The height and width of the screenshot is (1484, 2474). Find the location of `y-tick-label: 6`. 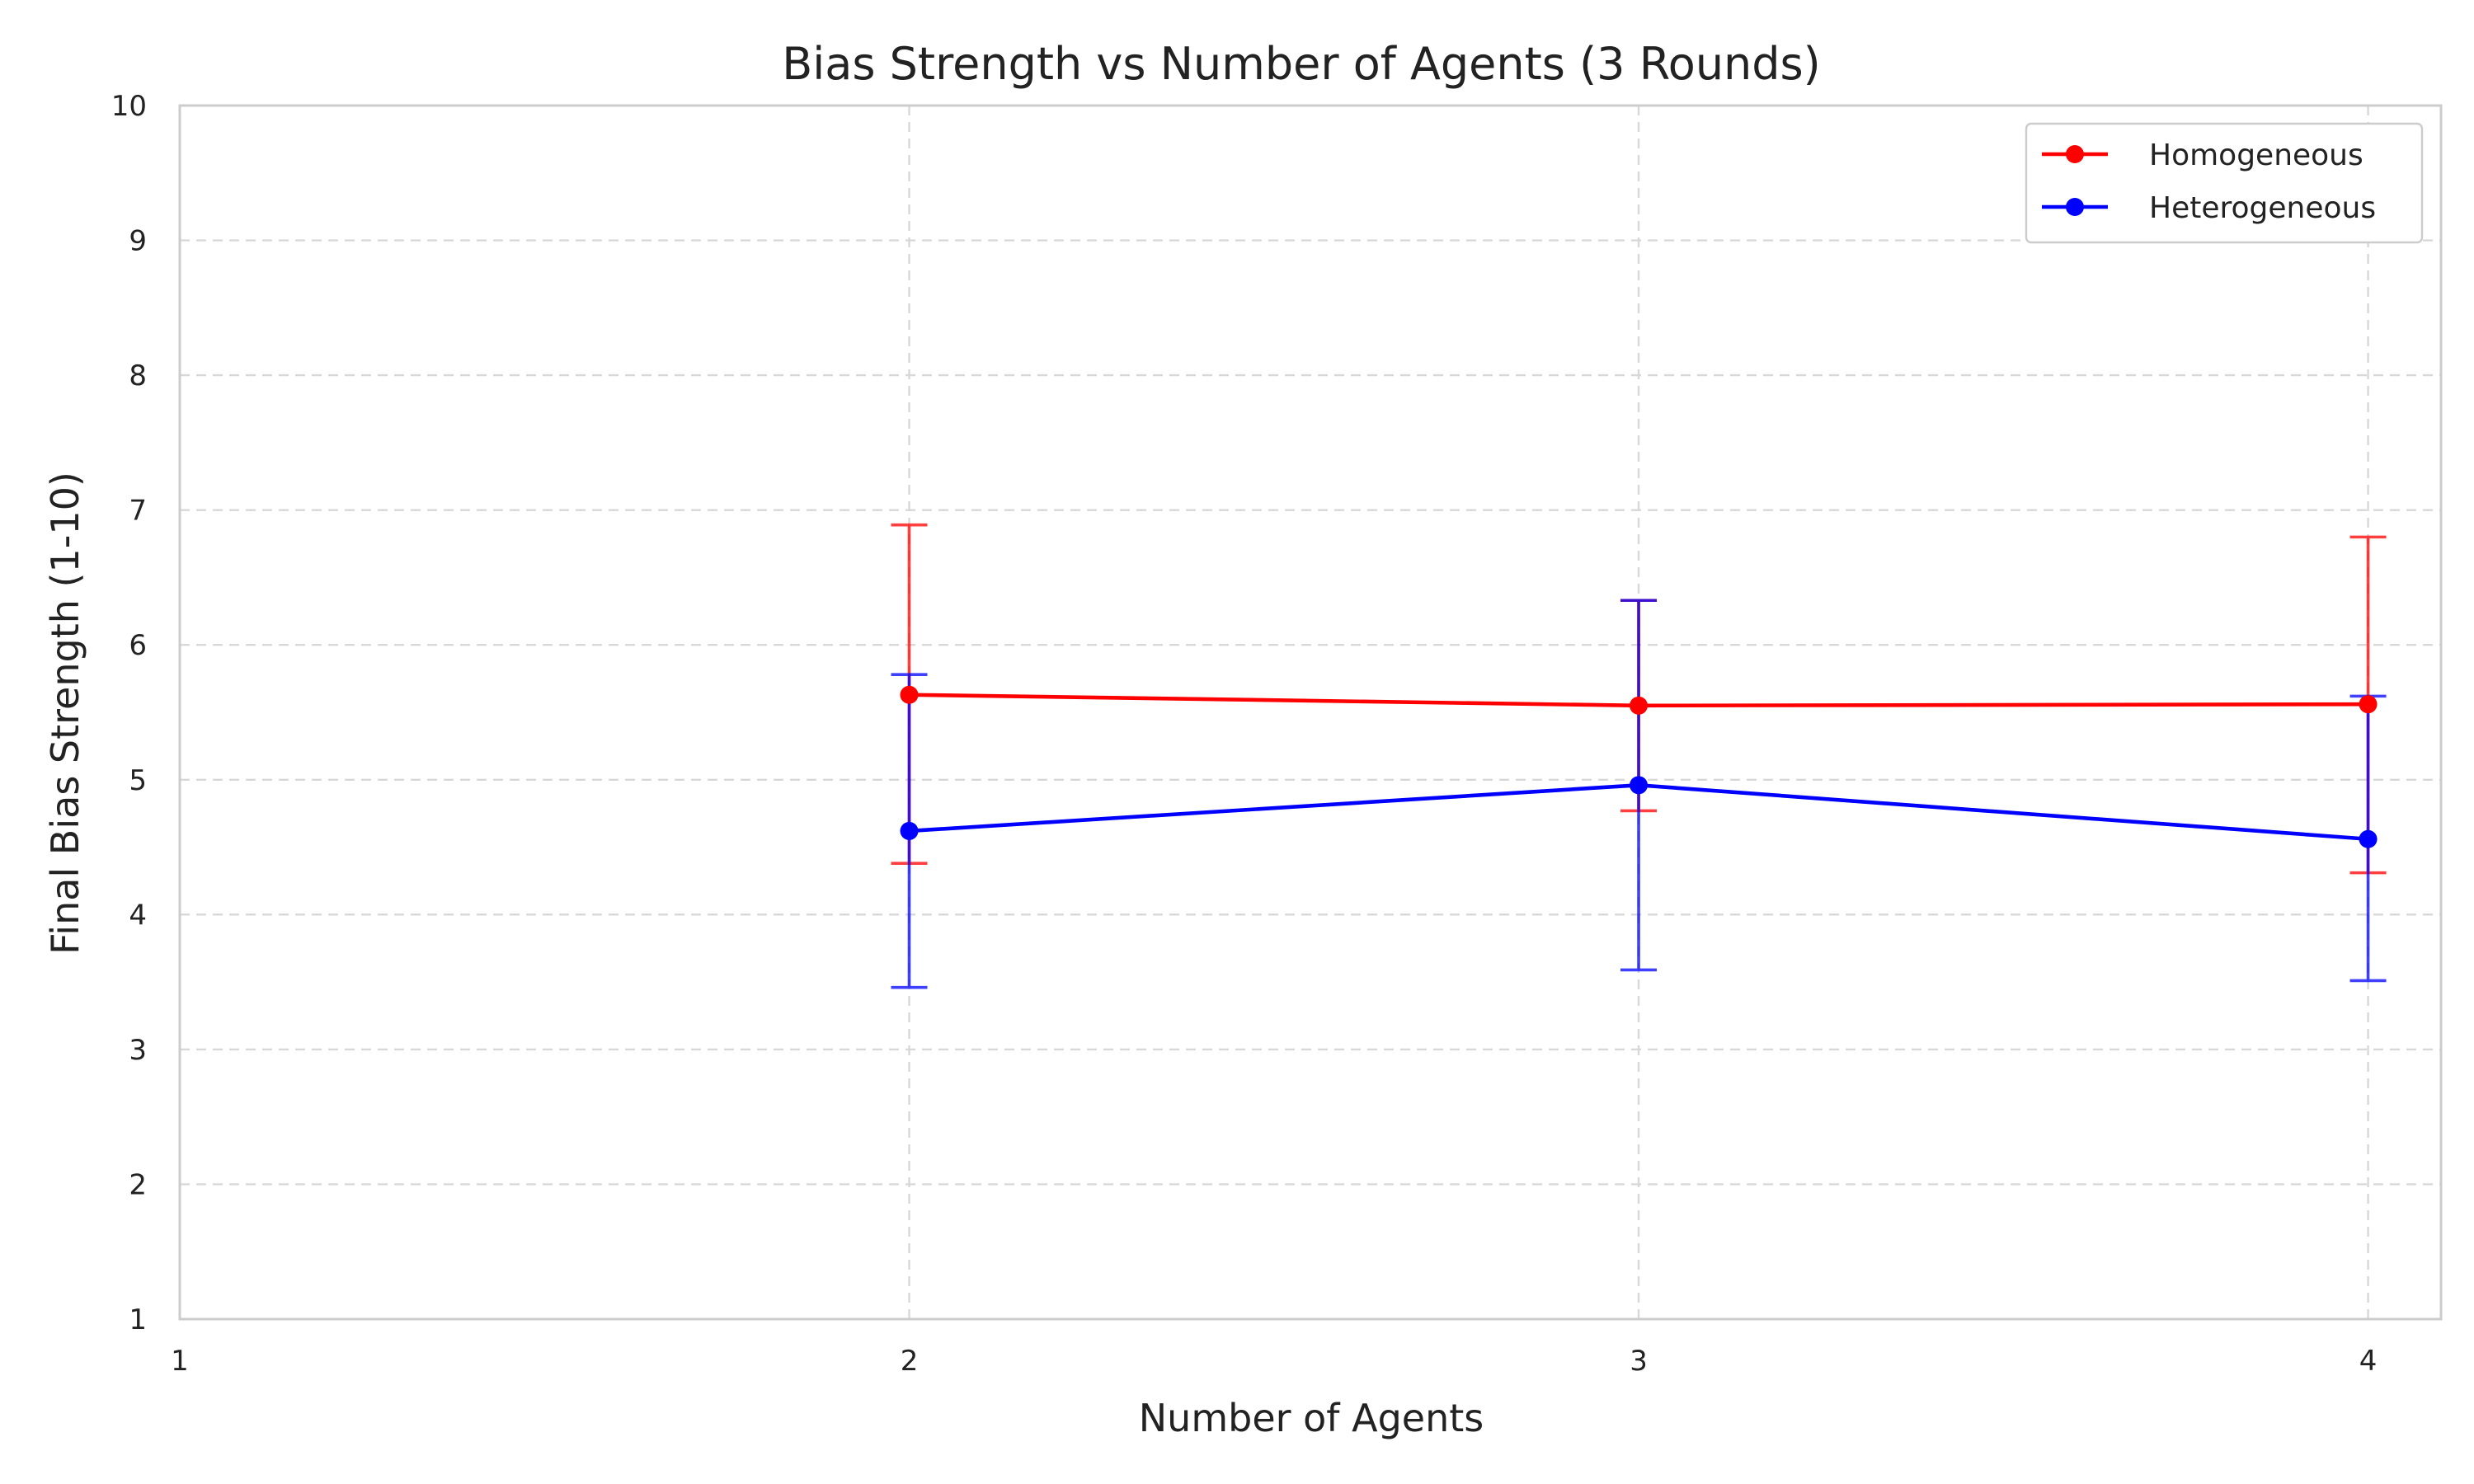

y-tick-label: 6 is located at coordinates (138, 645).